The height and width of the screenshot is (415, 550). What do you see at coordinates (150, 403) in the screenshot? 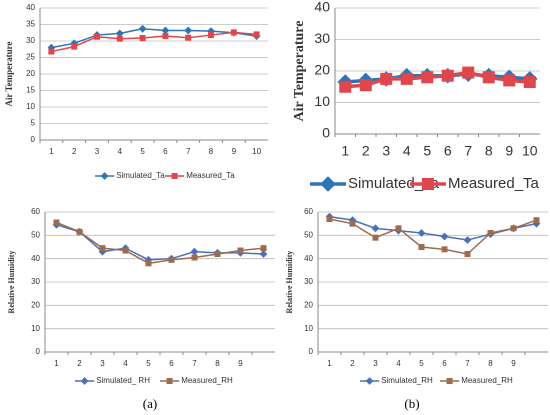
I see `panel-label: (a)` at bounding box center [150, 403].